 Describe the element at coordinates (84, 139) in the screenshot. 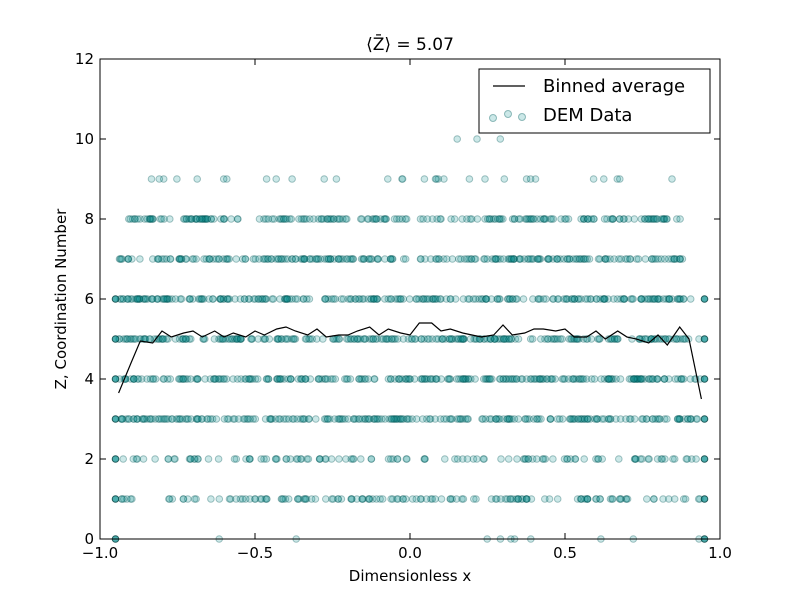

I see `y-tick-label: 10` at that location.